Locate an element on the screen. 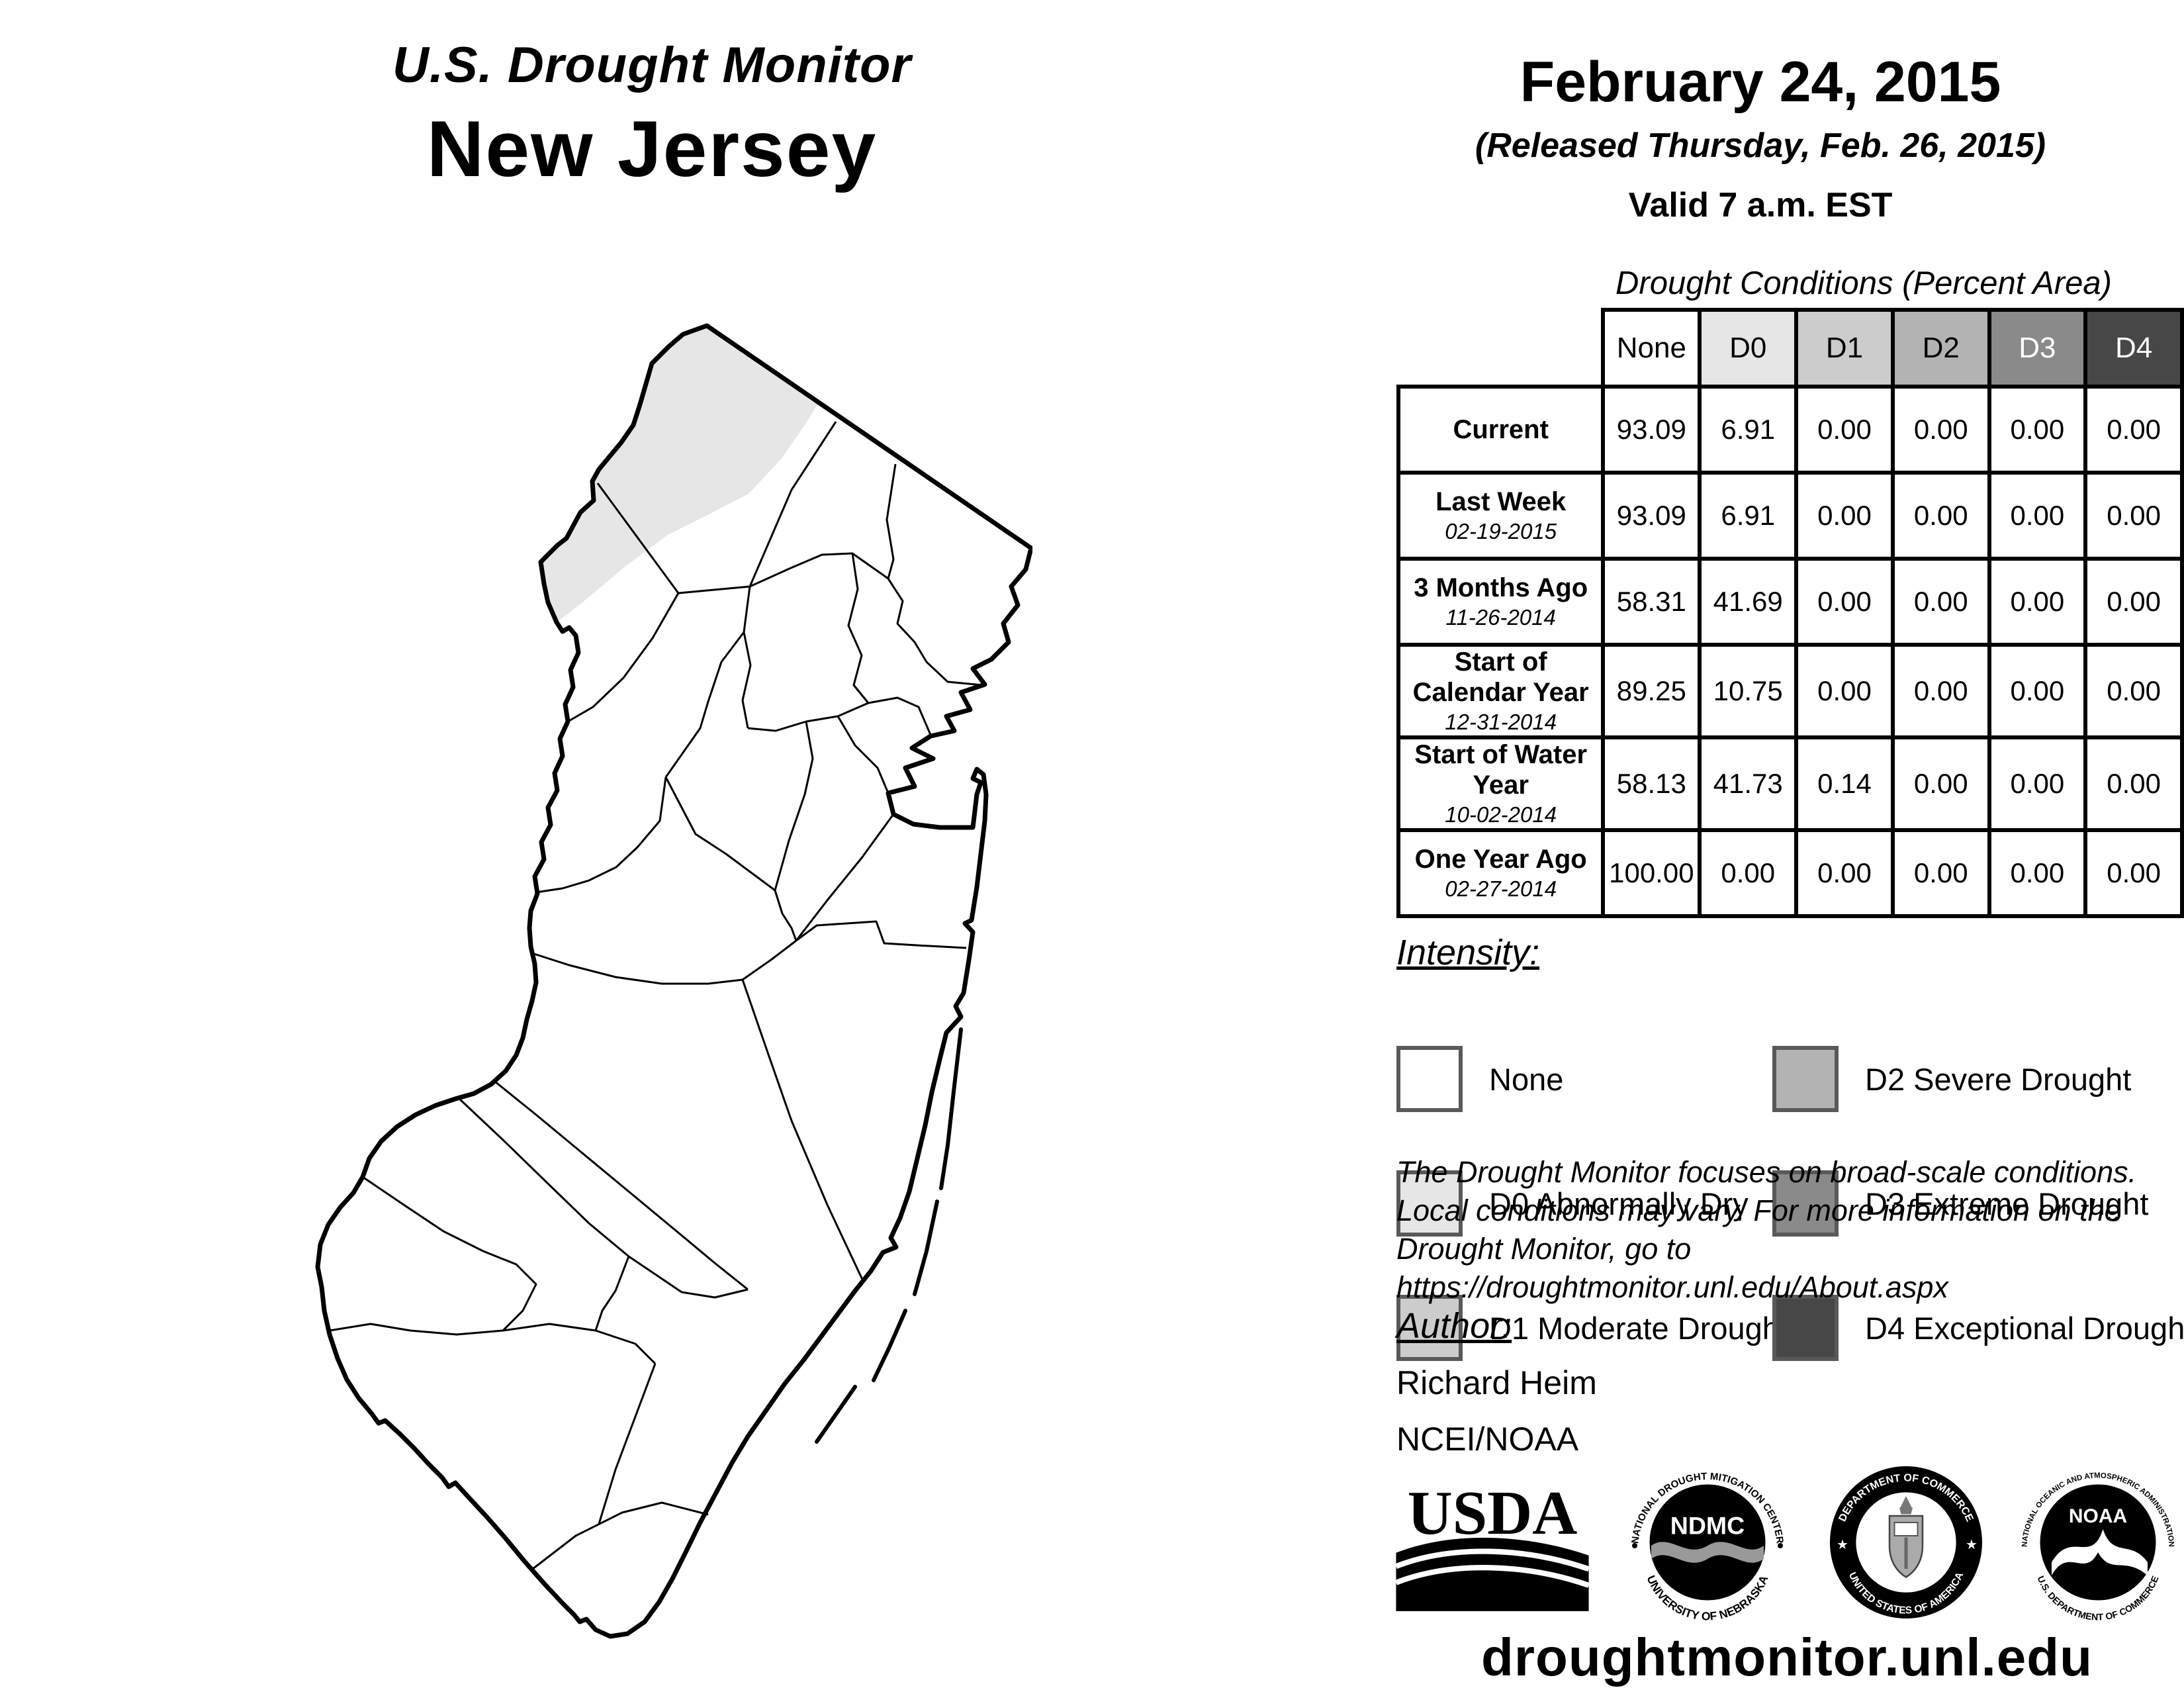 The image size is (2184, 1688). value-cell: 58.31 is located at coordinates (1652, 602).